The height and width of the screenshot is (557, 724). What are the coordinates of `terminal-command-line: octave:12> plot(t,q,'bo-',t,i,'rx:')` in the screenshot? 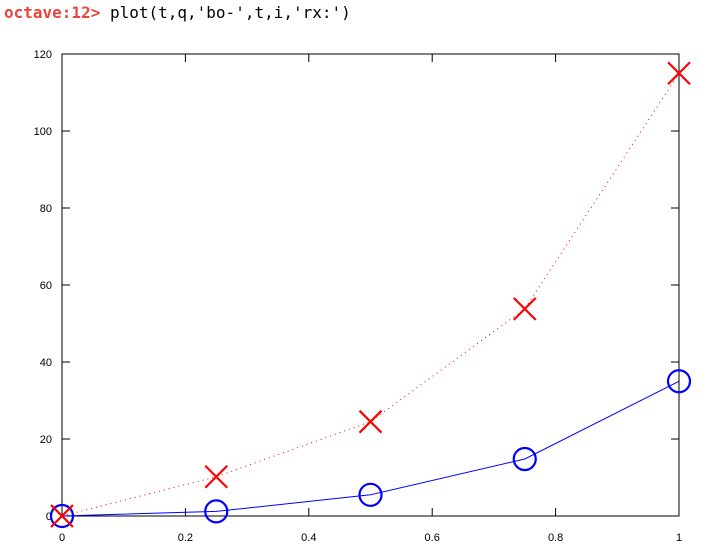 It's located at (177, 13).